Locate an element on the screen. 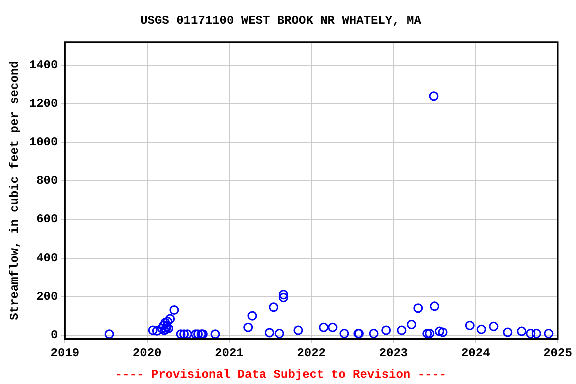  y-tick-label: 1000 is located at coordinates (43, 143).